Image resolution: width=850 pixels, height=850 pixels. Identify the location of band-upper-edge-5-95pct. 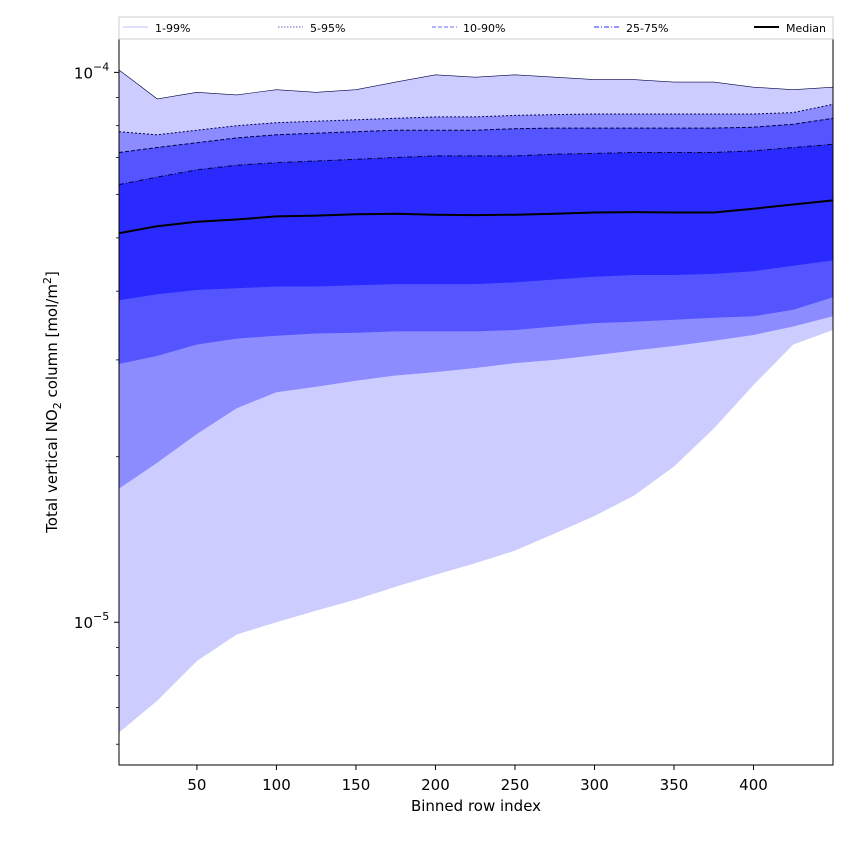
(476, 119).